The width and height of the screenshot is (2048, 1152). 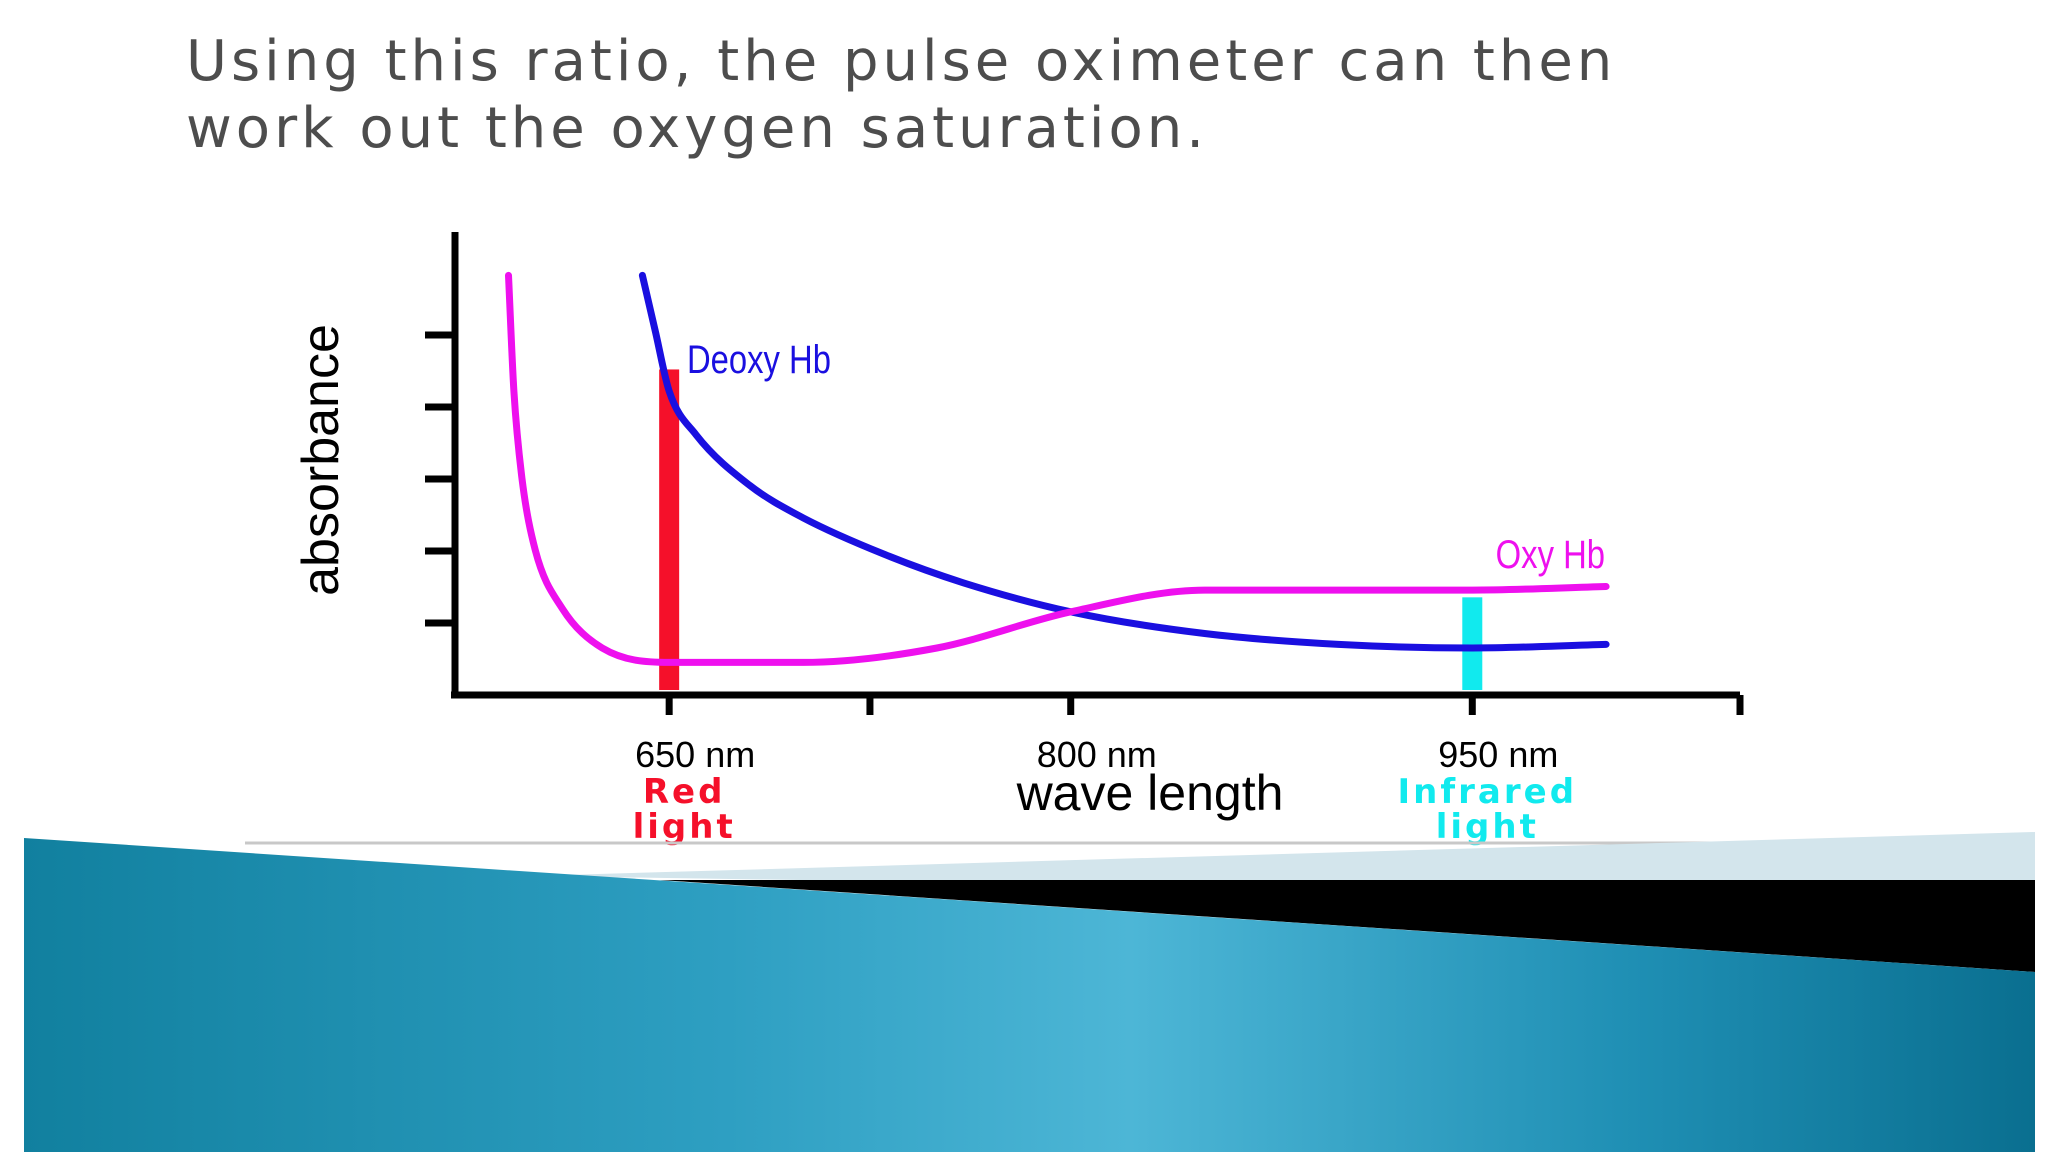 What do you see at coordinates (440, 479) in the screenshot?
I see `y-axis-ticks` at bounding box center [440, 479].